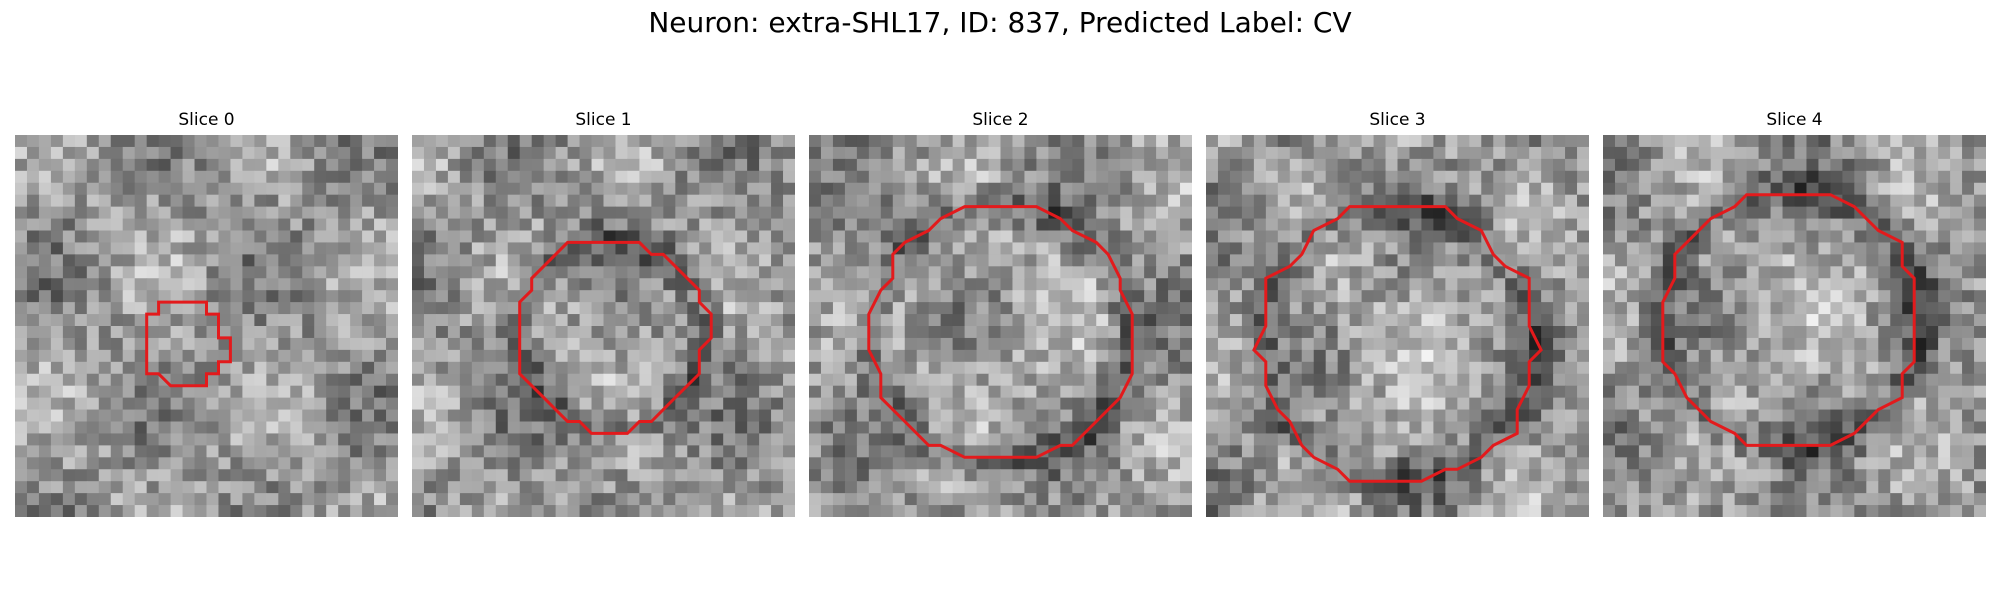 This screenshot has height=600, width=2000. Describe the element at coordinates (1794, 120) in the screenshot. I see `slice-title: Slice 4` at that location.